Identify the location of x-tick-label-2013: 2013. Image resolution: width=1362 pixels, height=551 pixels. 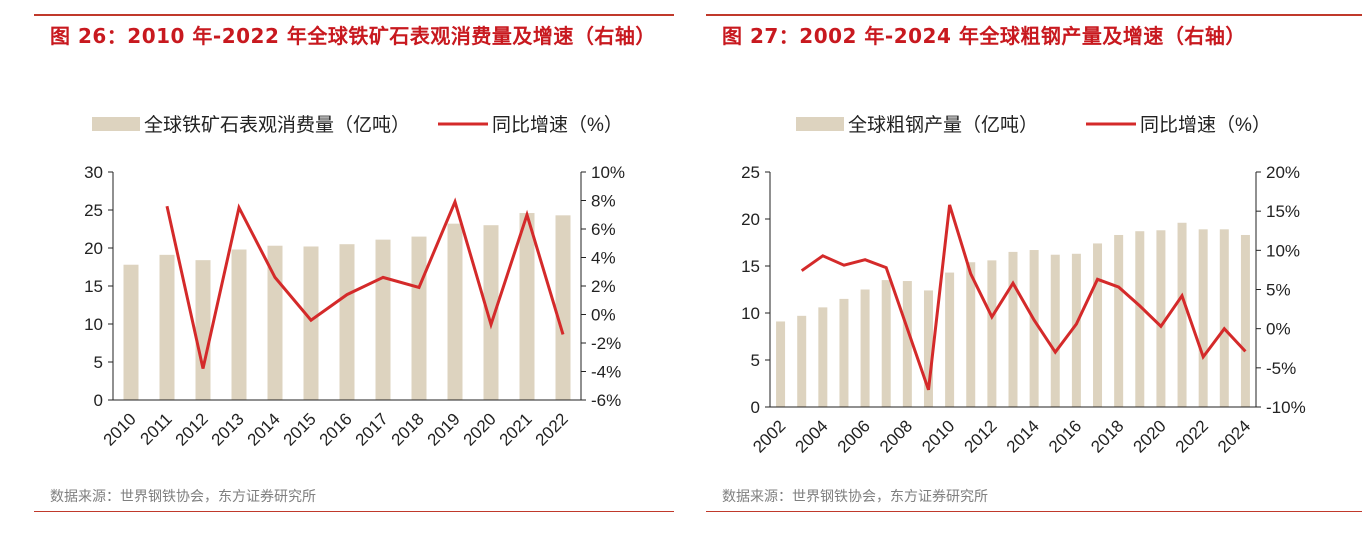
(228, 429).